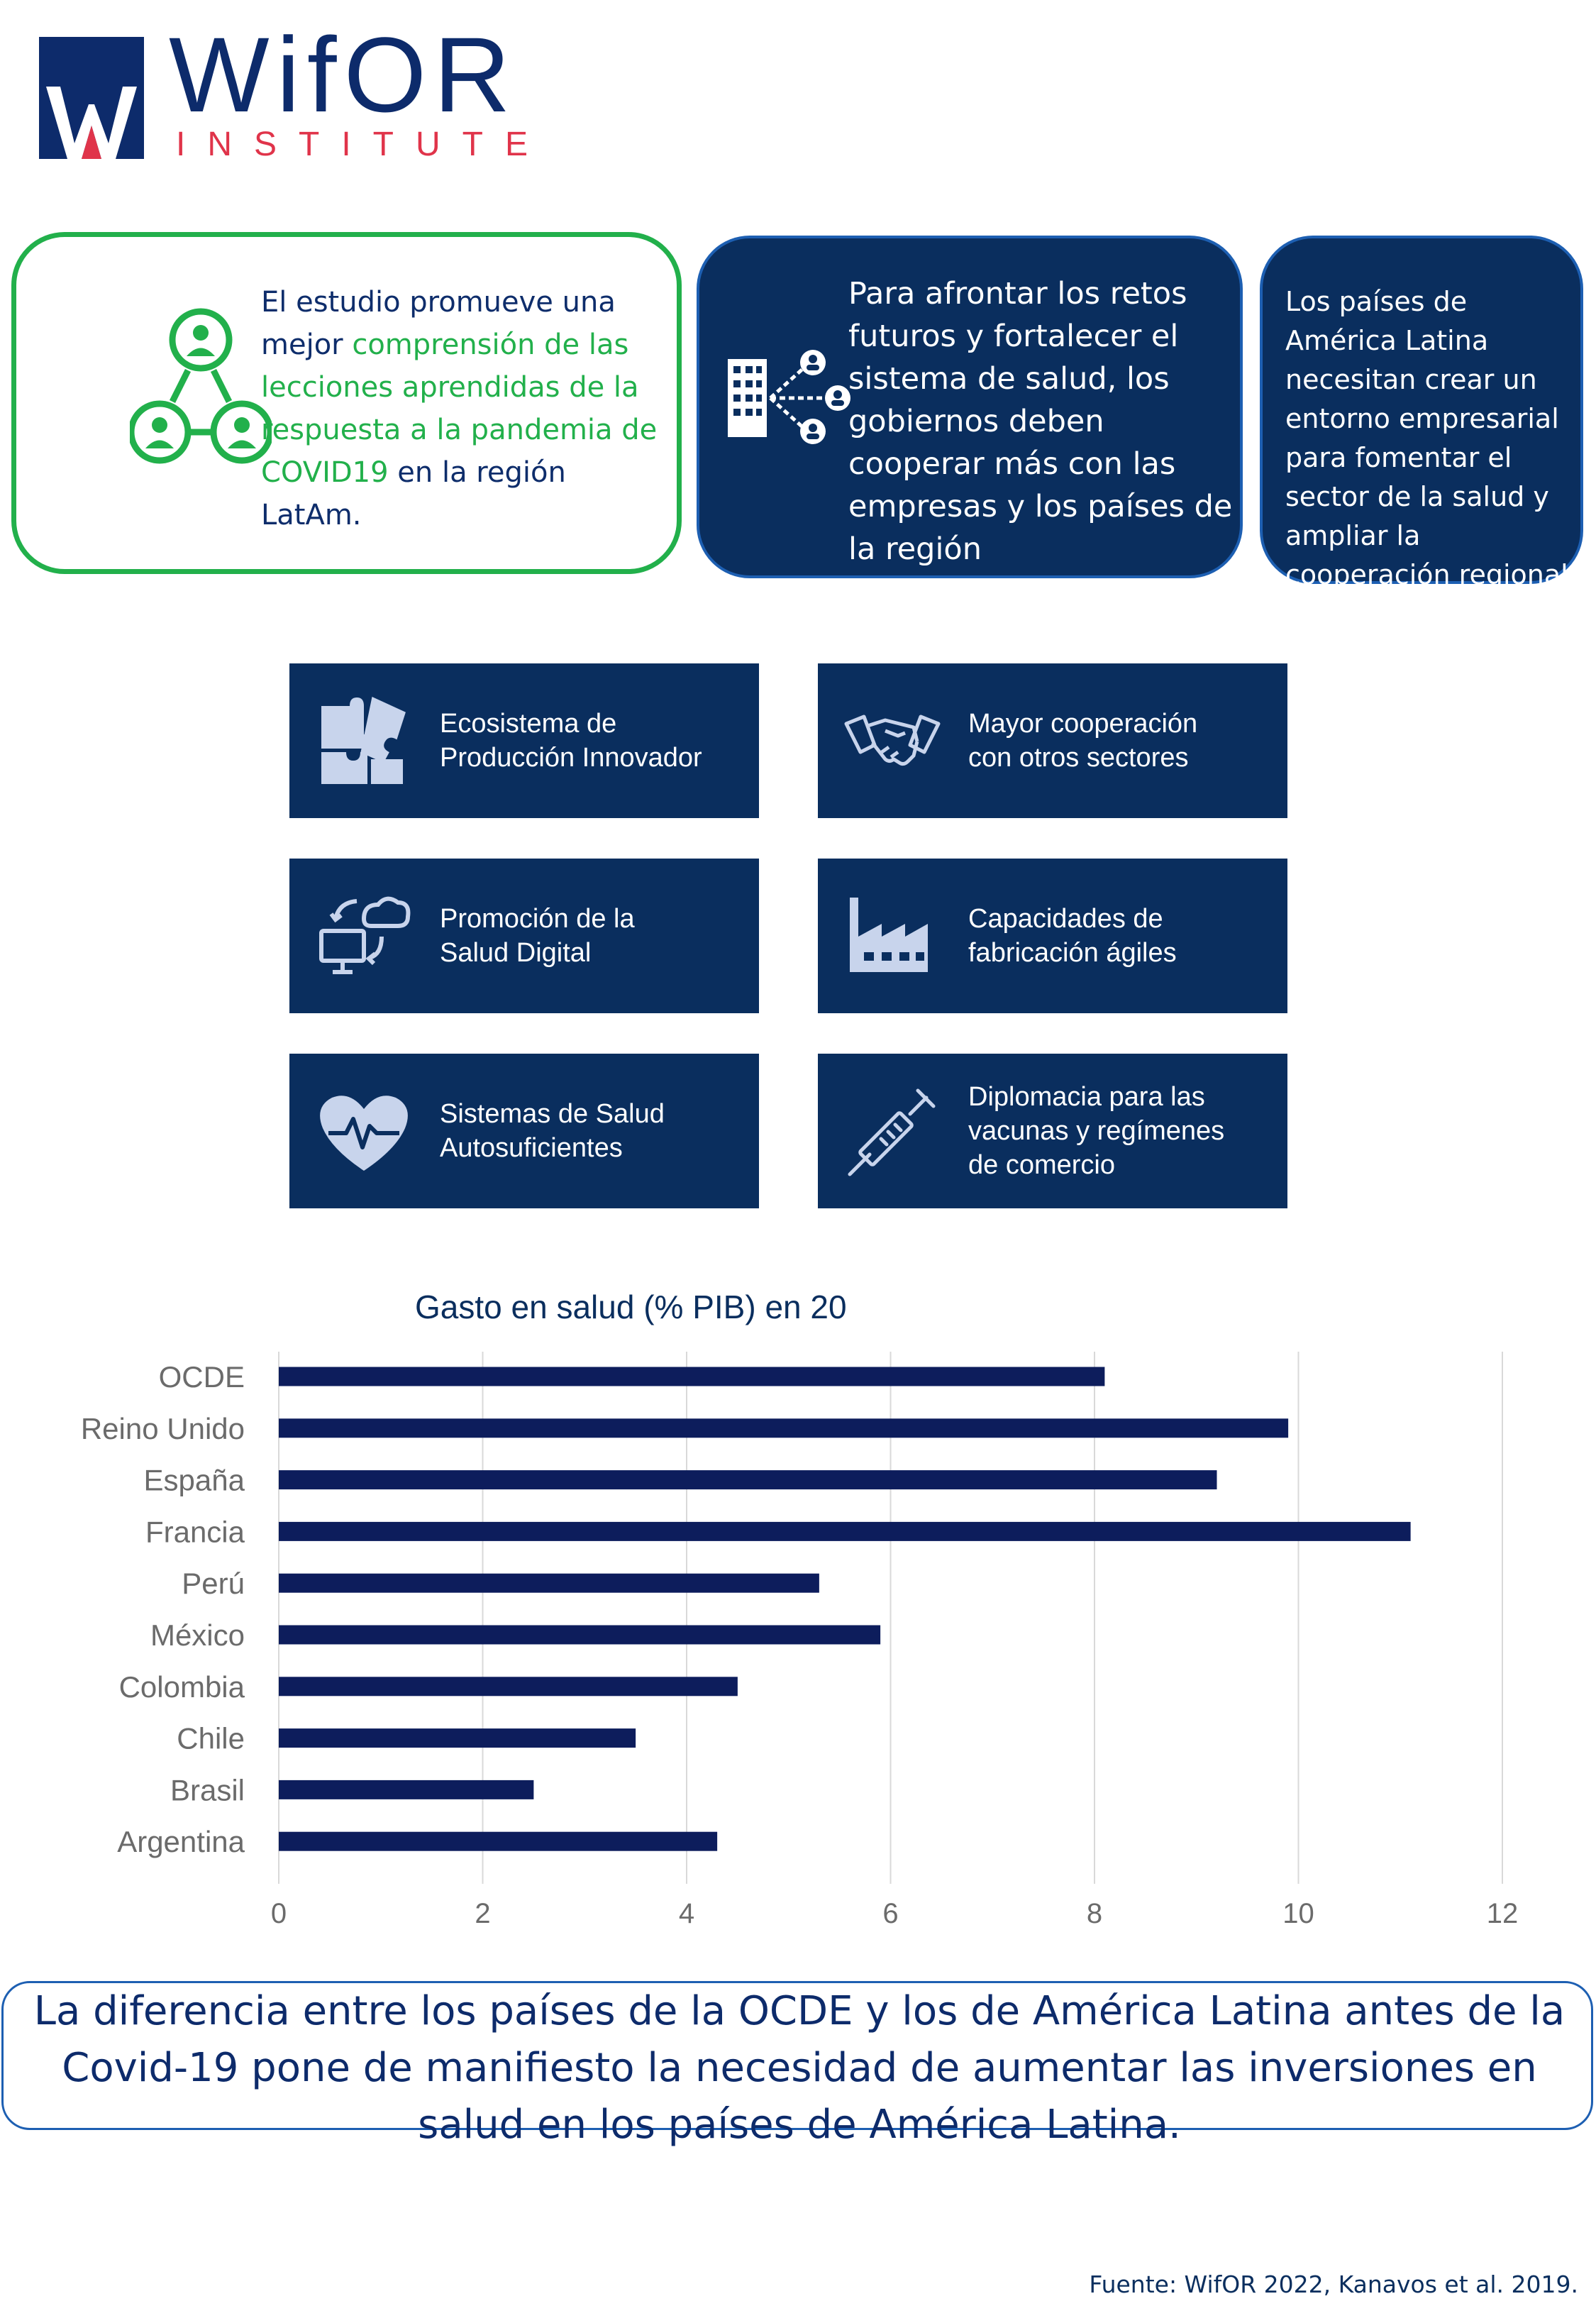  What do you see at coordinates (343, 75) in the screenshot?
I see `logo-wordmark: WifOR` at bounding box center [343, 75].